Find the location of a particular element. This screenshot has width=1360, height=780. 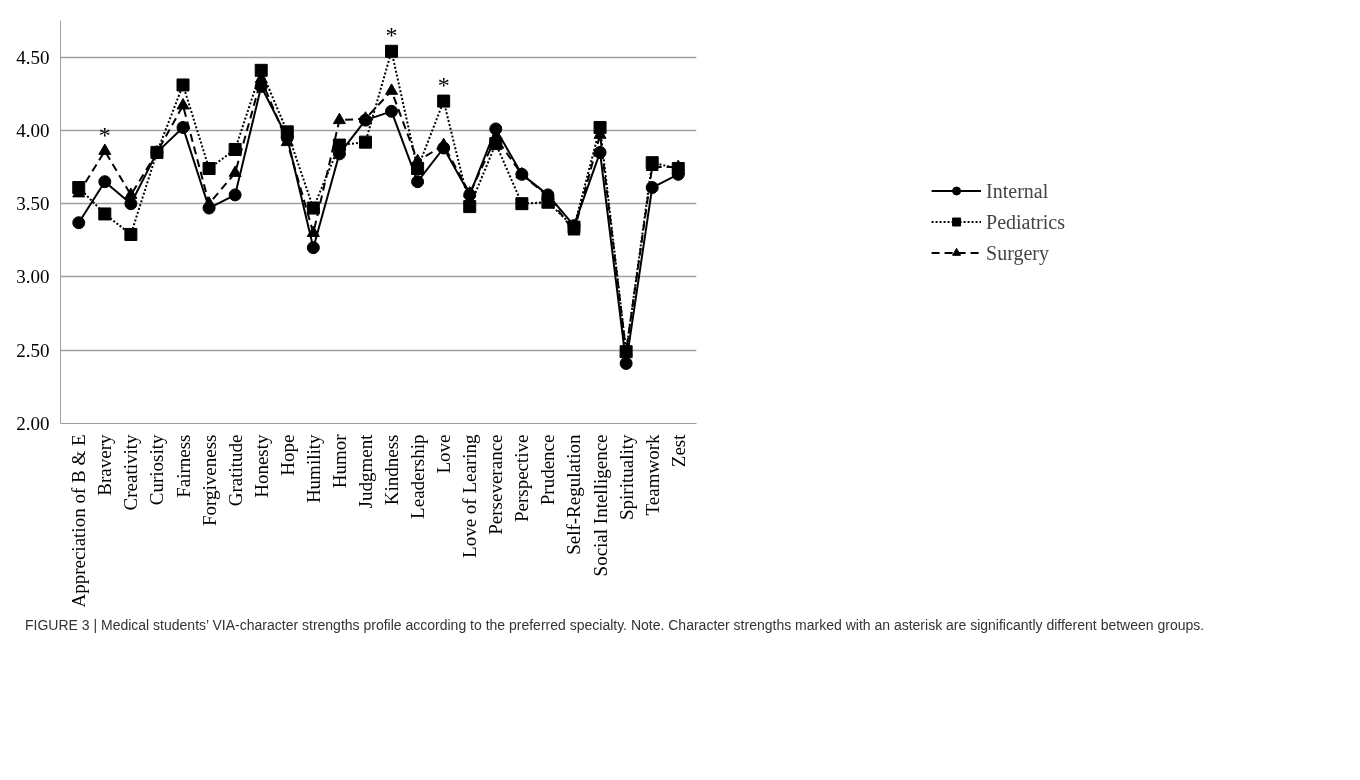

legend-label: Surgery is located at coordinates (1018, 252).